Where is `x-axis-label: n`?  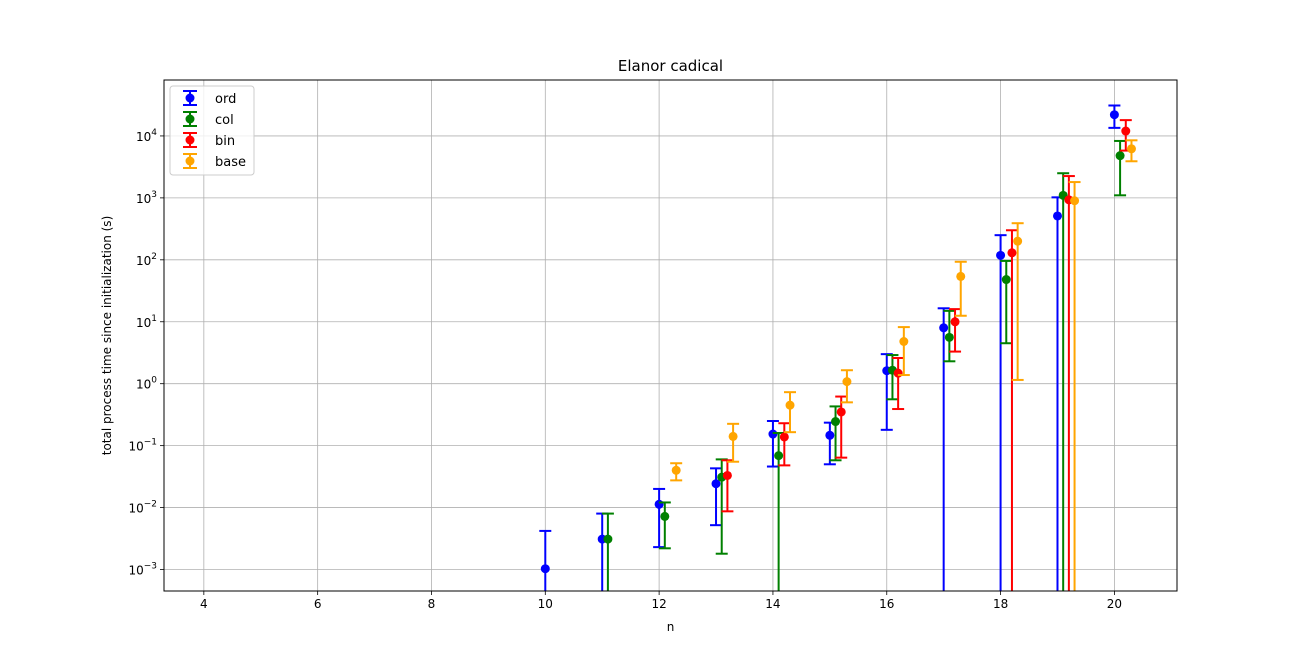 x-axis-label: n is located at coordinates (671, 627).